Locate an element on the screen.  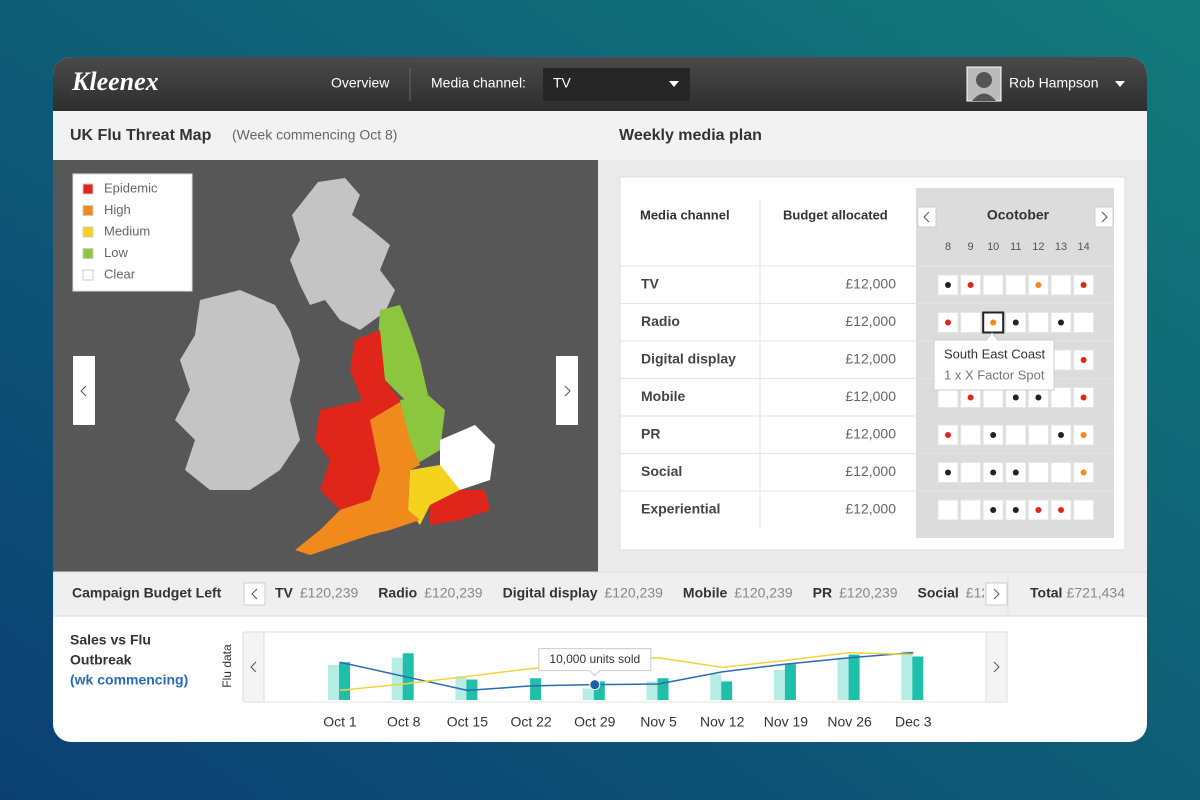
map-title: UK Flu Threat Map is located at coordinates (141, 135).